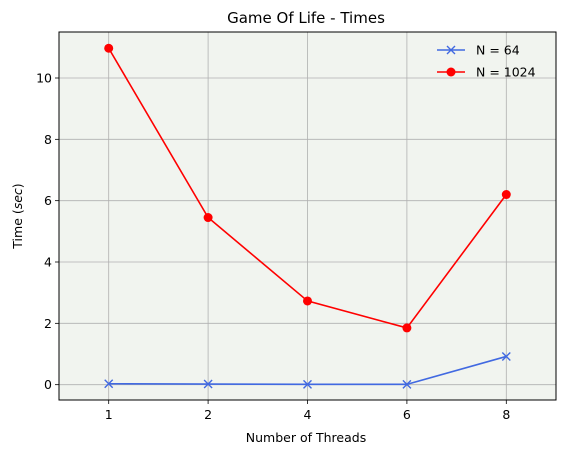 This screenshot has height=455, width=564. I want to click on y-axis-label-unit: sec, so click(17, 198).